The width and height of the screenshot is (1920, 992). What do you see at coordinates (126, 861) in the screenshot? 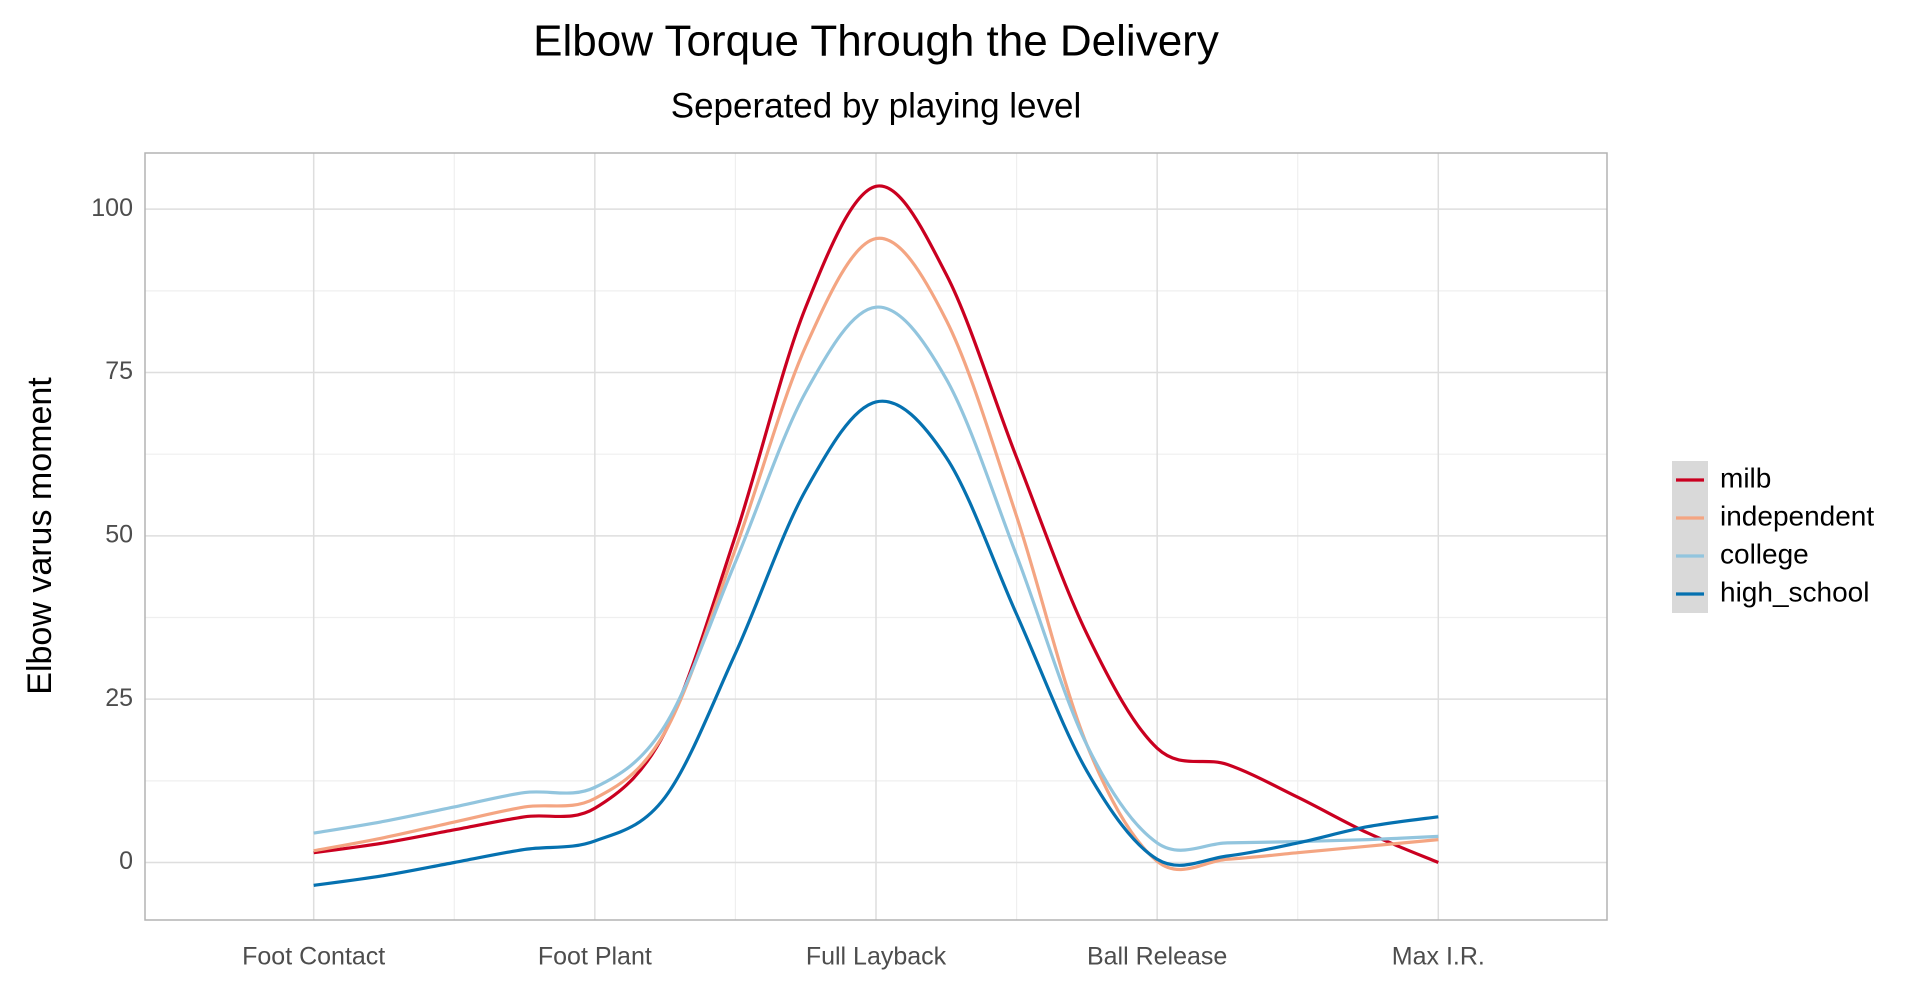
I see `y-tick-label: 0` at bounding box center [126, 861].